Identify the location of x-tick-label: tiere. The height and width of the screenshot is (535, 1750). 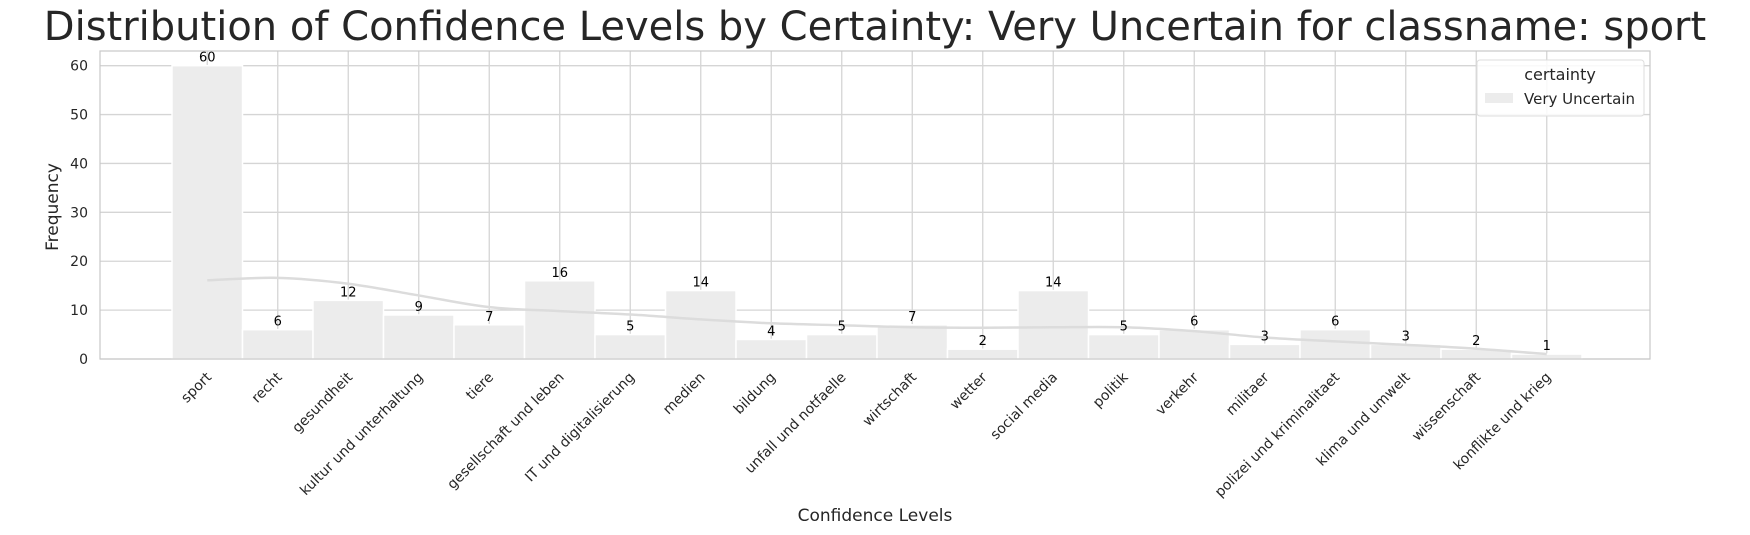
(480, 387).